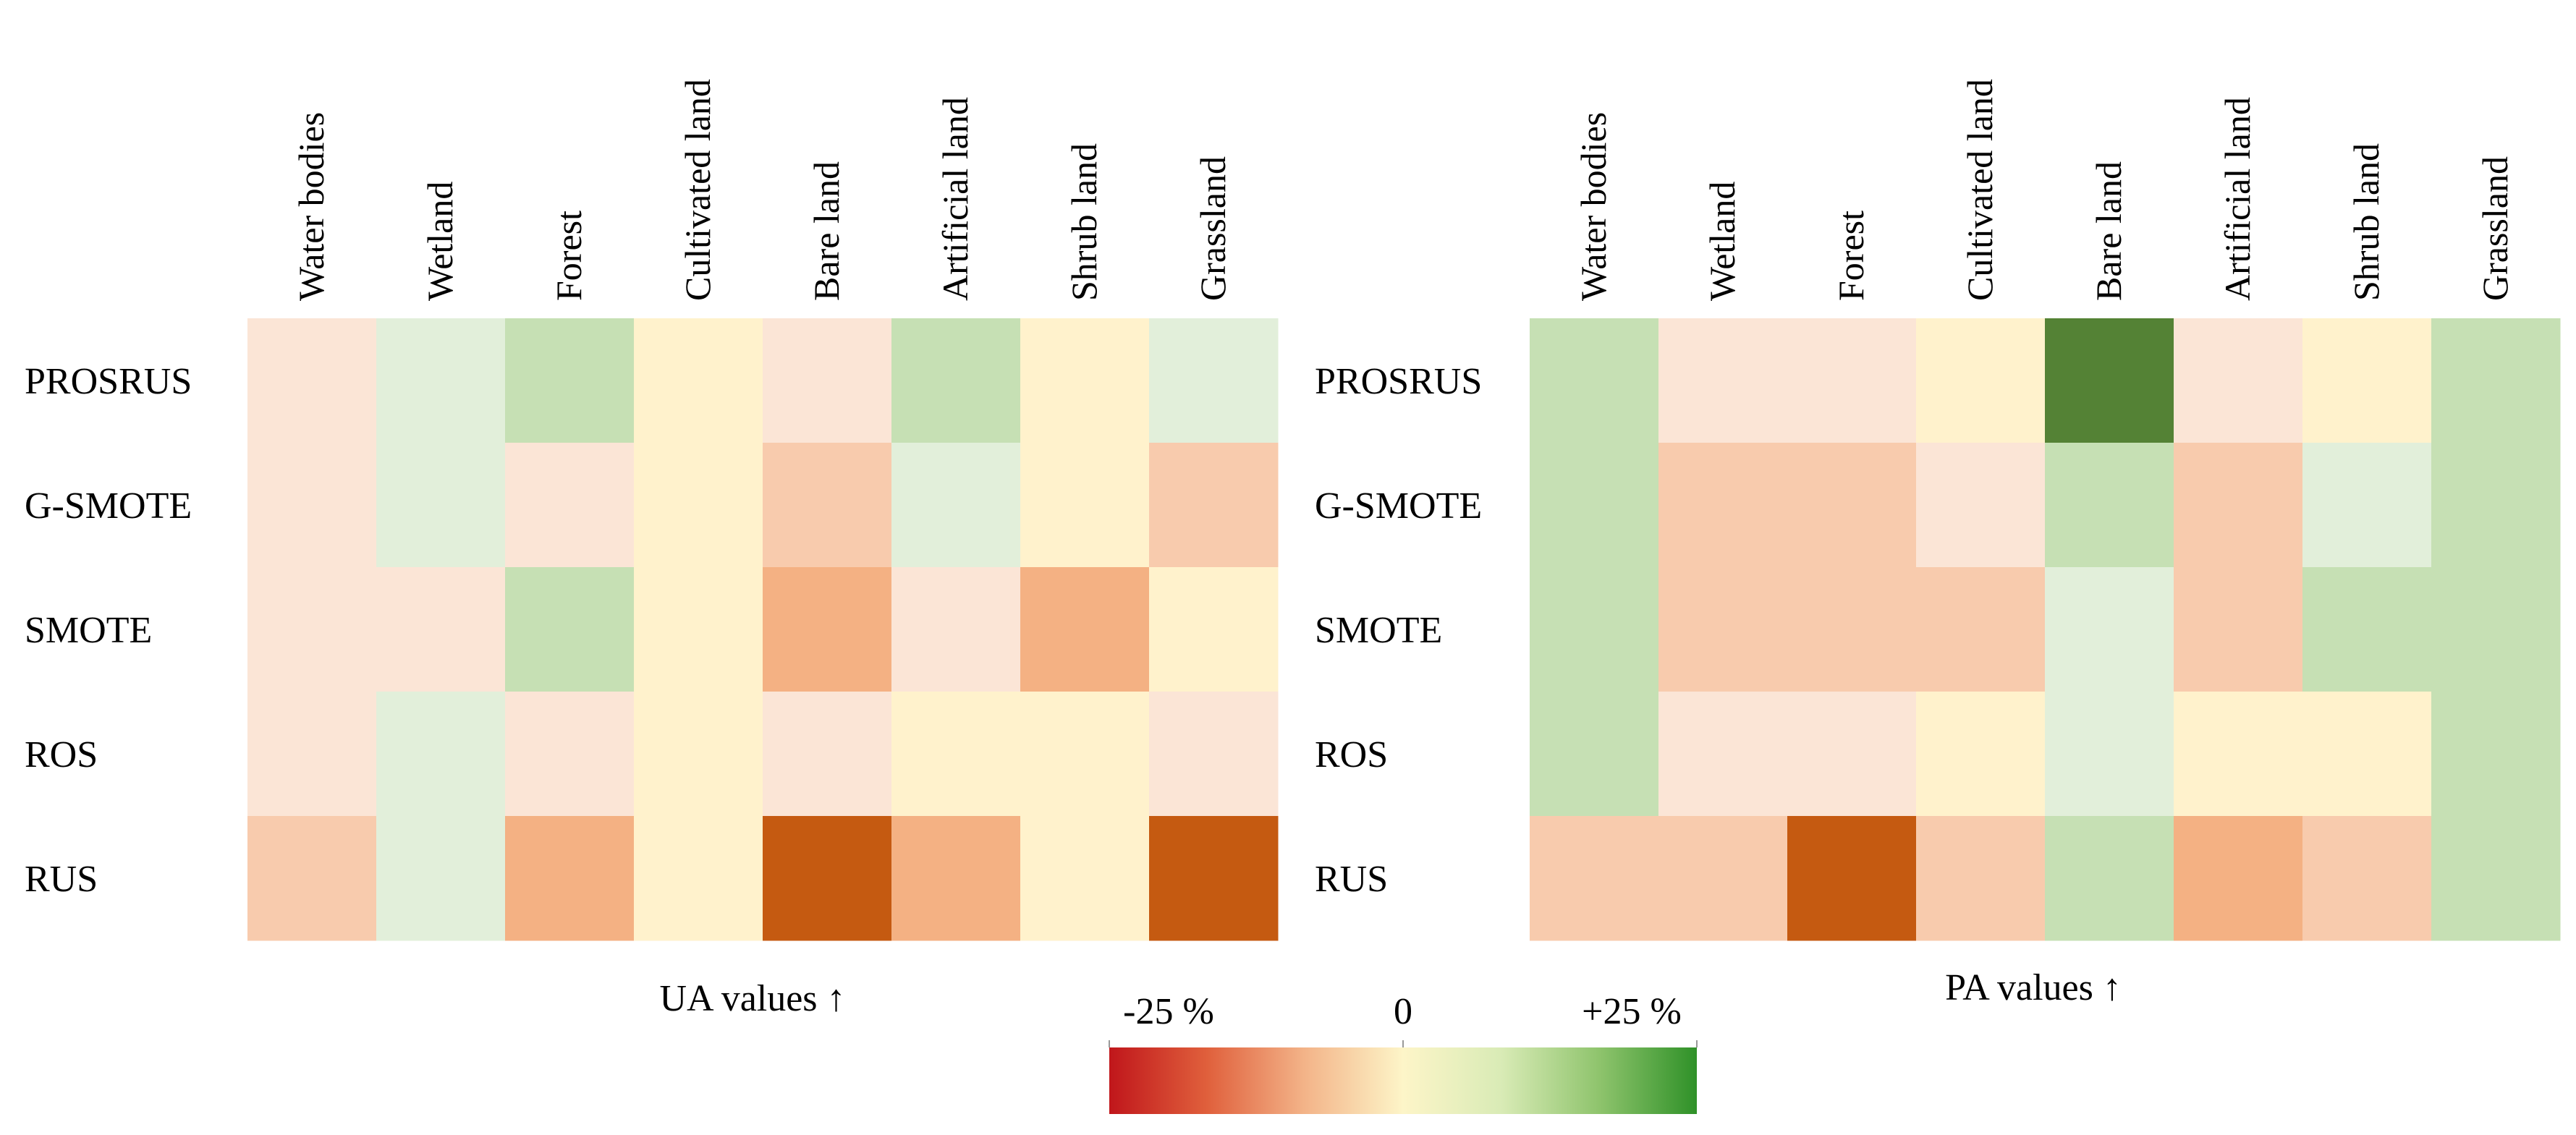 The image size is (2576, 1135). What do you see at coordinates (2367, 380) in the screenshot?
I see `heatmap-cell-prosrus-shrub-land` at bounding box center [2367, 380].